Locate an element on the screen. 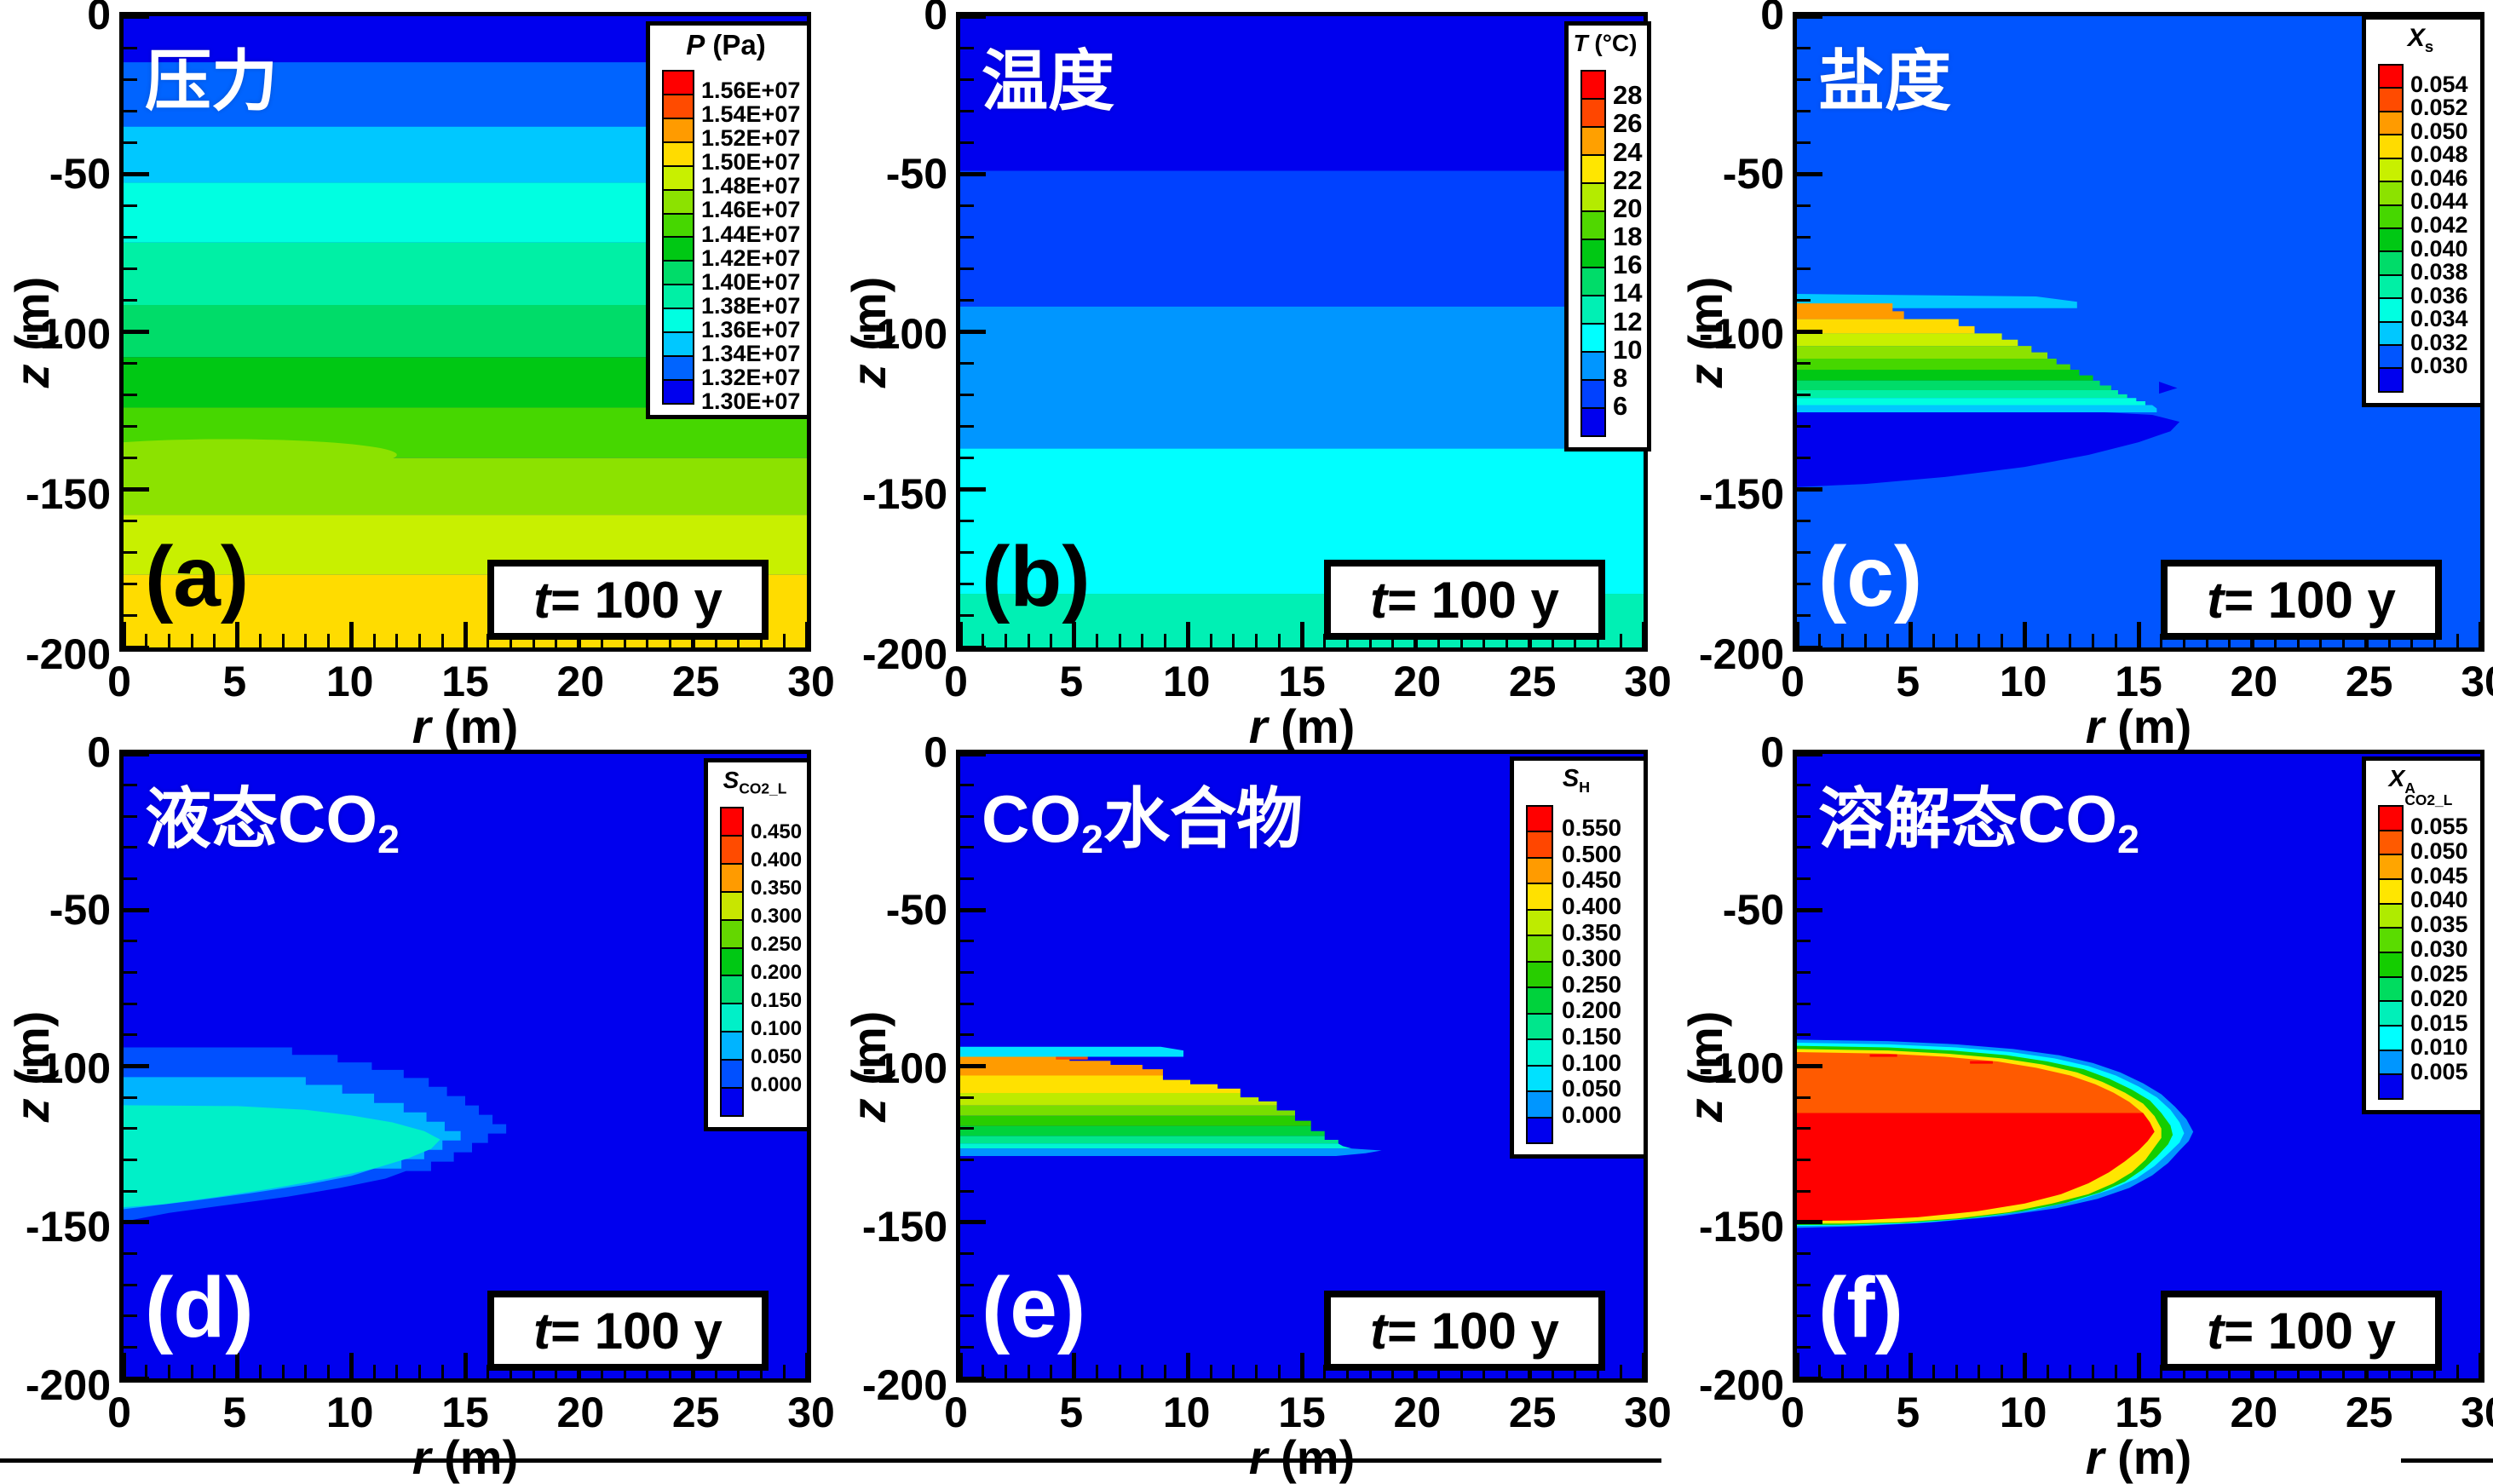 The image size is (2493, 1484). y-axis-label: z (m) is located at coordinates (869, 332).